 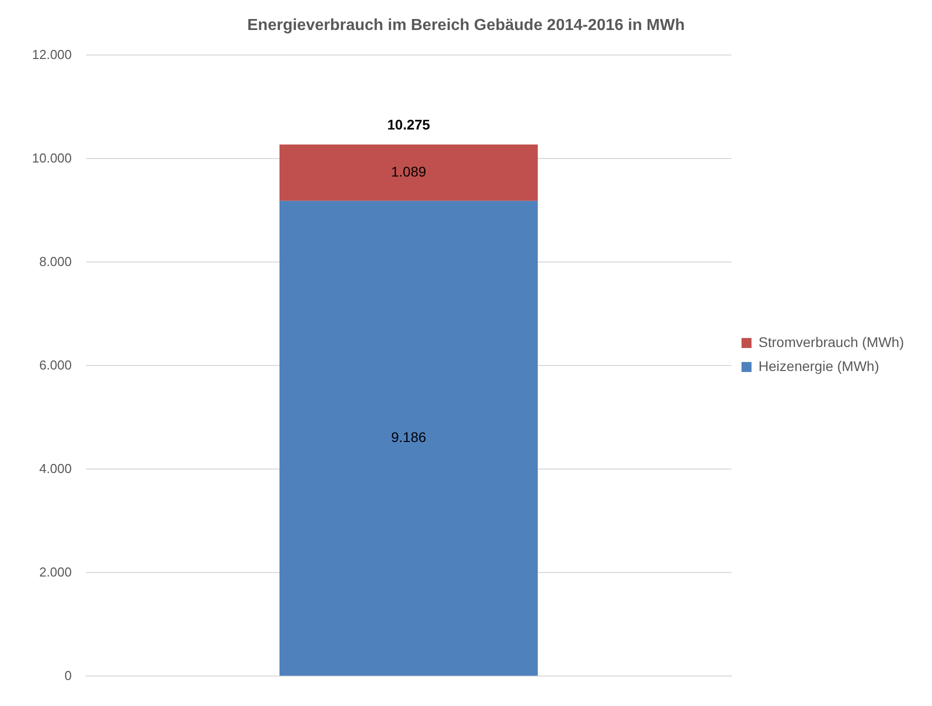 I want to click on y-tick-label: 12.000, so click(x=52, y=54).